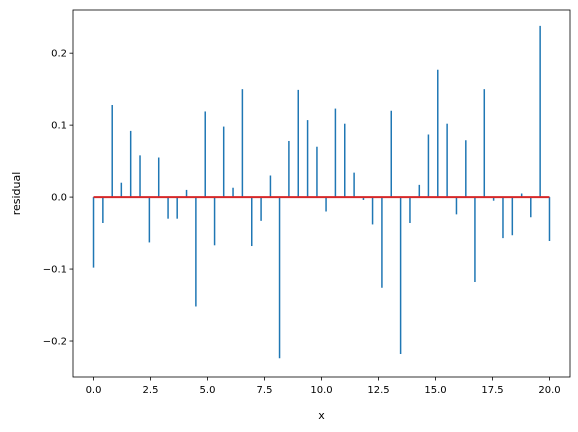 Image resolution: width=578 pixels, height=432 pixels. I want to click on x-tick-label: 15.0, so click(435, 390).